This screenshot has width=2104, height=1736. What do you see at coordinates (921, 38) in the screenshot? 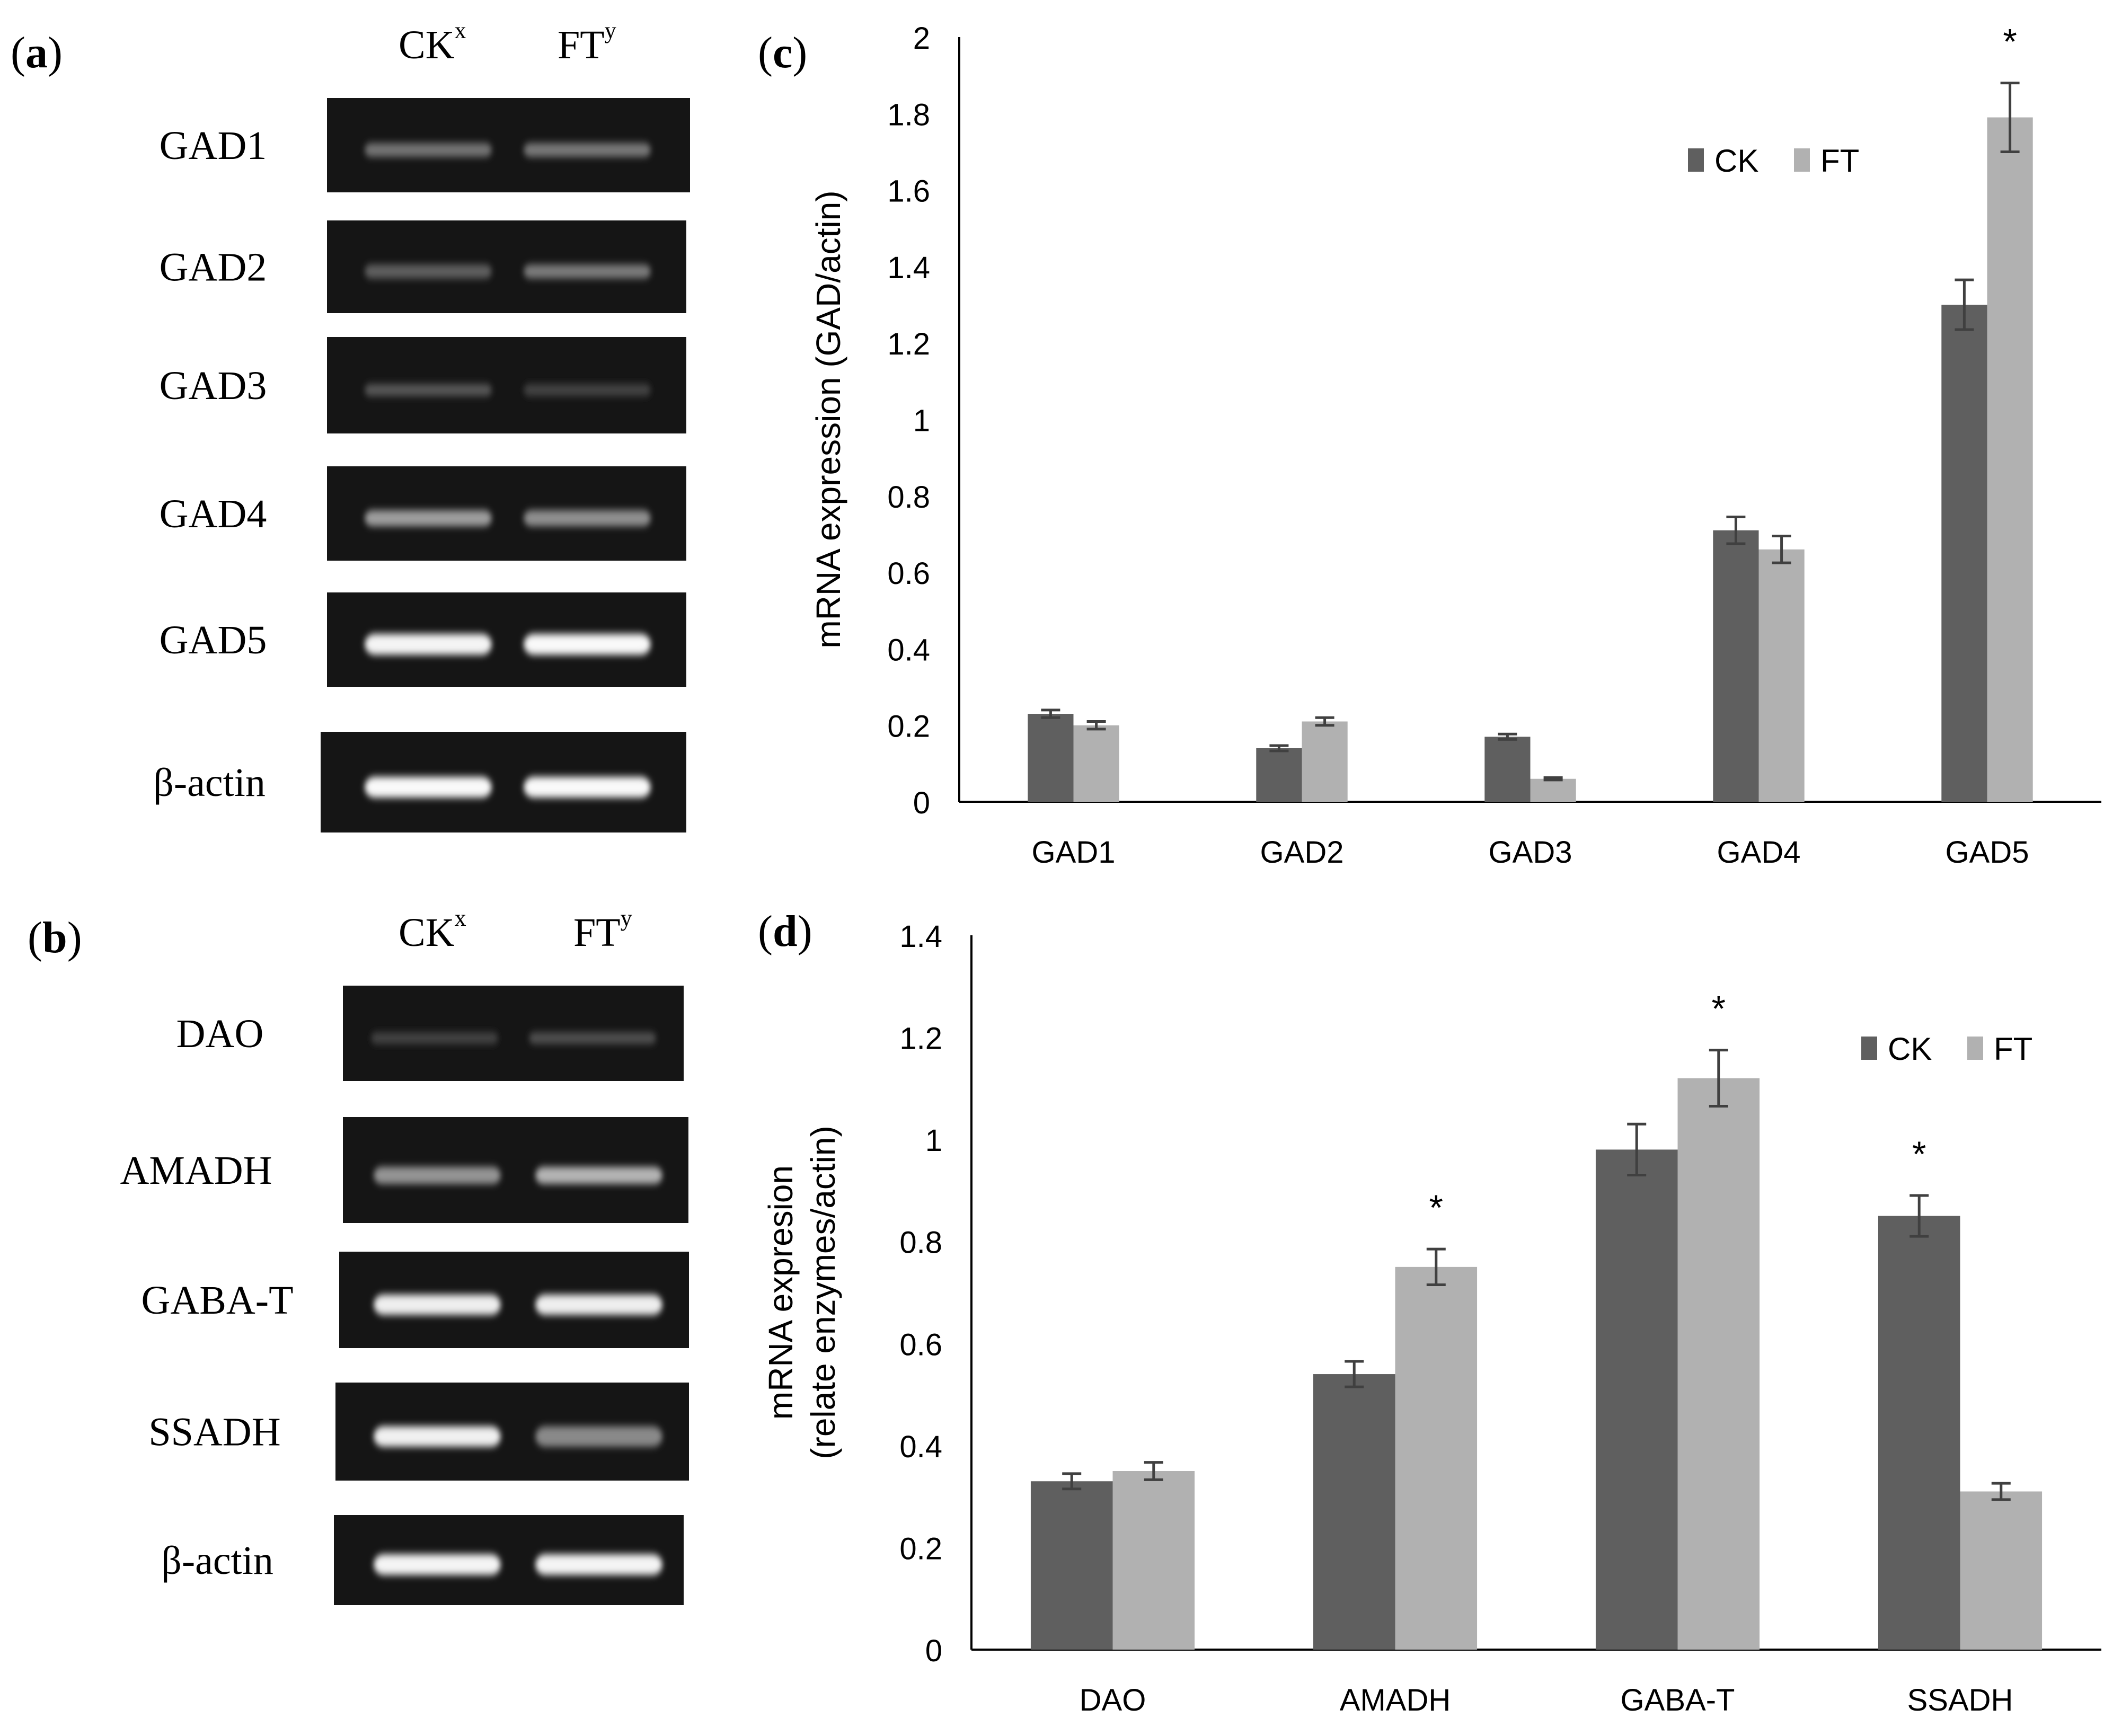
I see `y-tick-label: 2` at bounding box center [921, 38].